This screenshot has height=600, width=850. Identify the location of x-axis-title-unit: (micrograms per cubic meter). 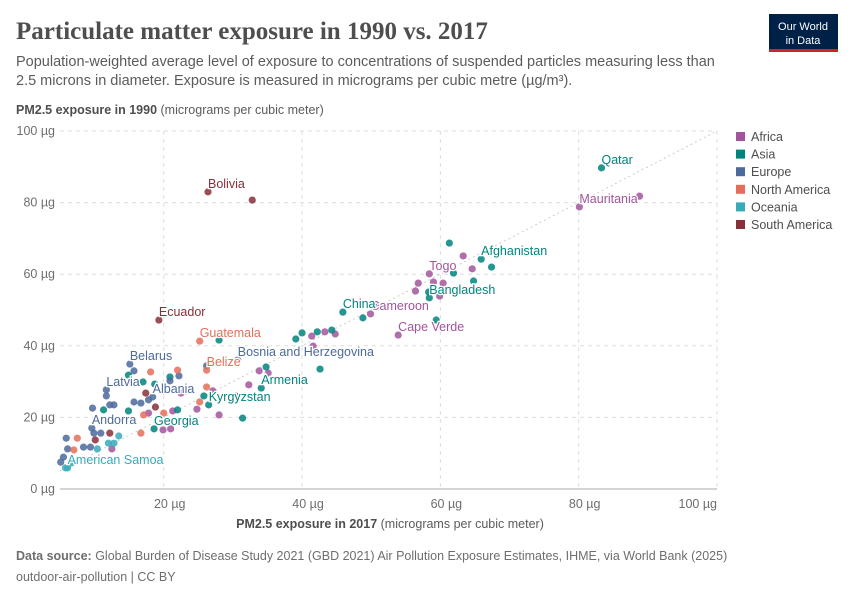
(460, 524).